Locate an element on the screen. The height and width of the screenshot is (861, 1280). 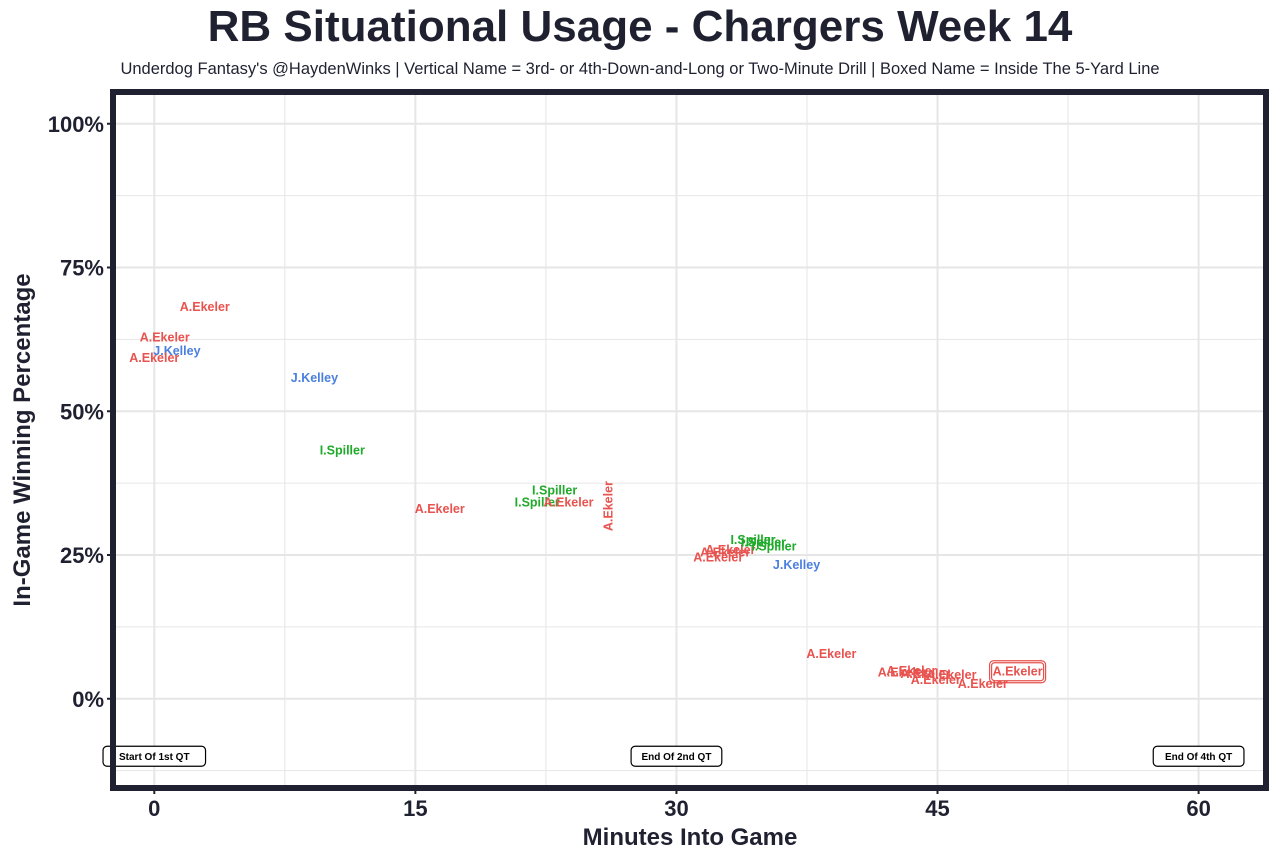
annotation-label: End Of 2nd QT is located at coordinates (676, 757).